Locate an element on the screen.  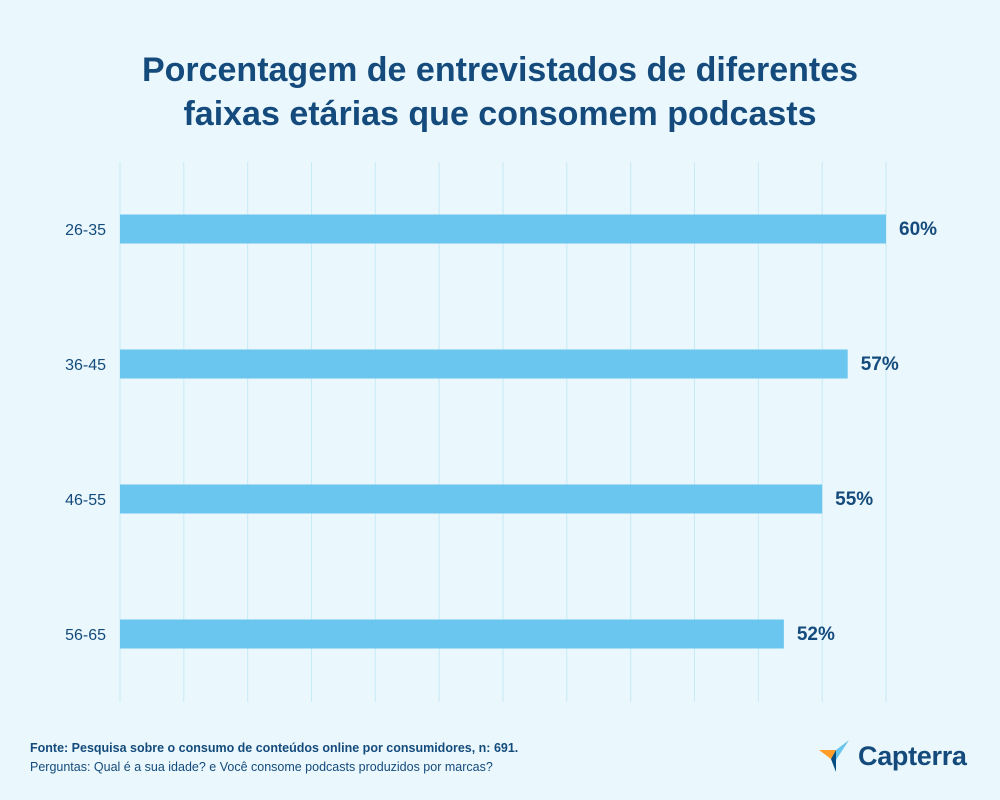
y-tick-label: 46-55 is located at coordinates (85, 500).